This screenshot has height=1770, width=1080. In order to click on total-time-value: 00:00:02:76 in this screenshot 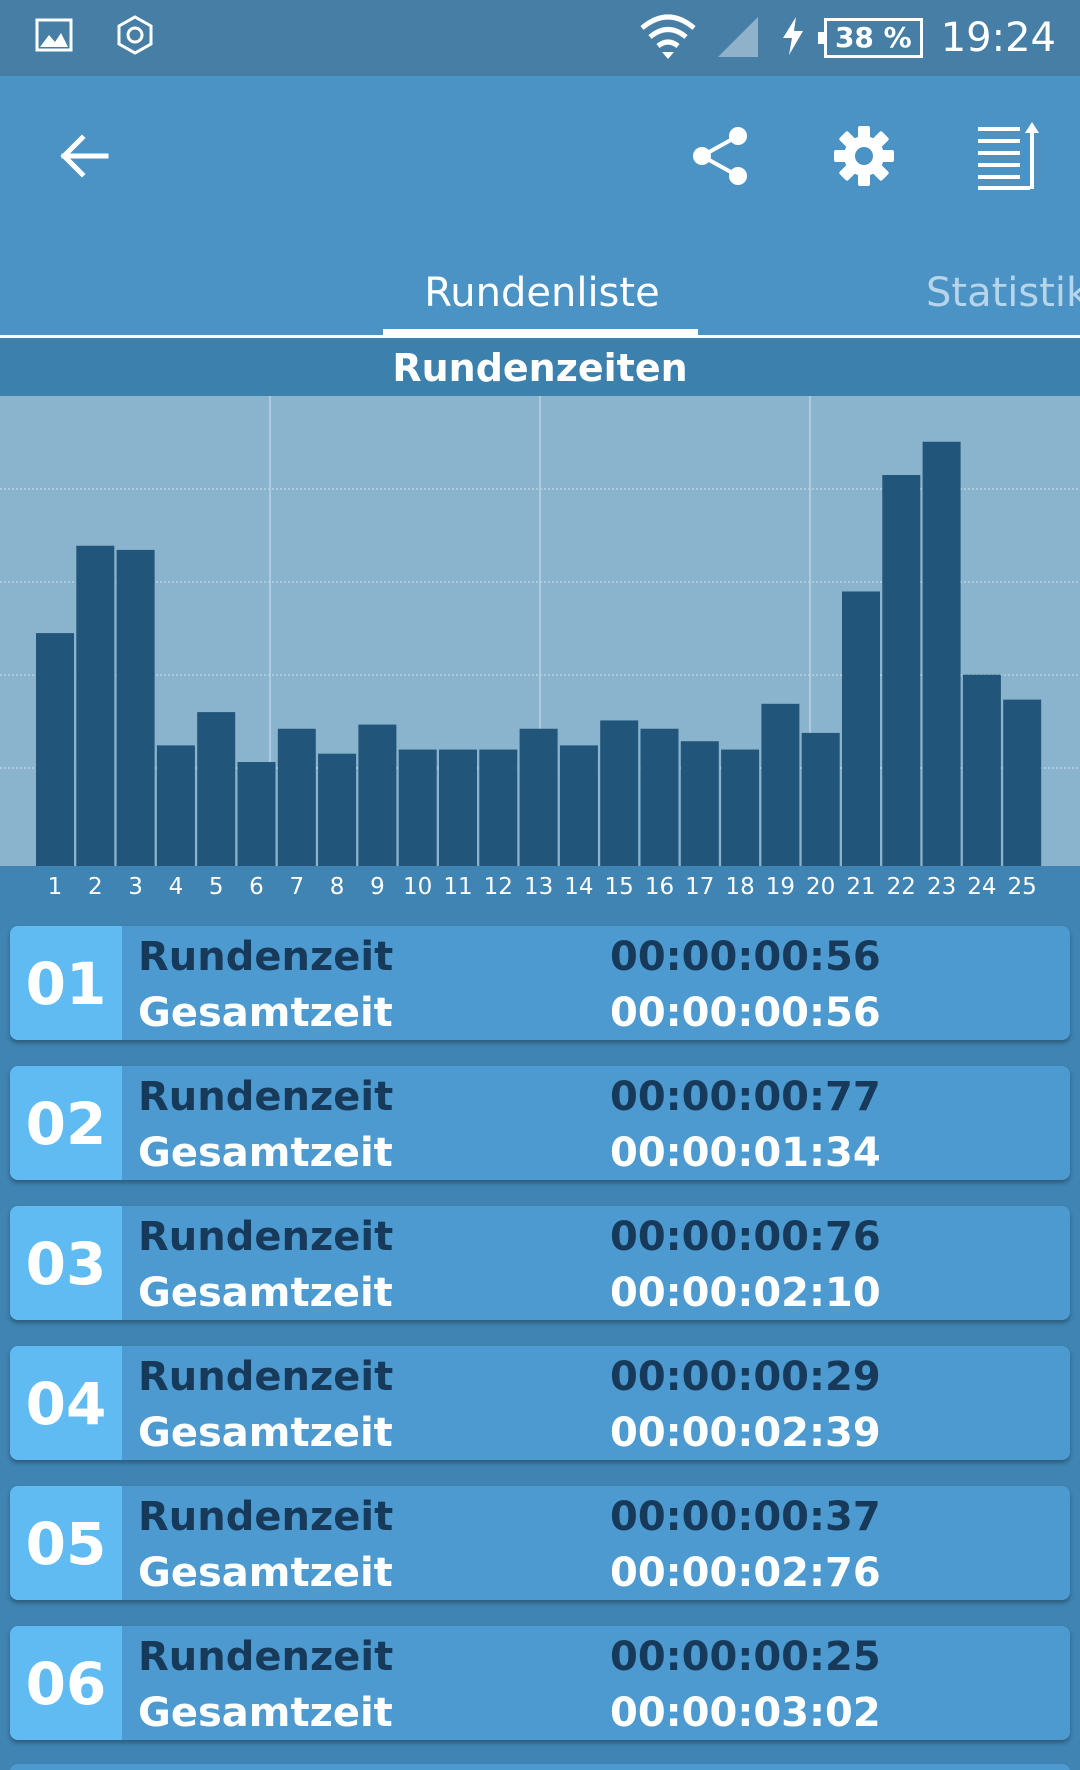, I will do `click(745, 1573)`.